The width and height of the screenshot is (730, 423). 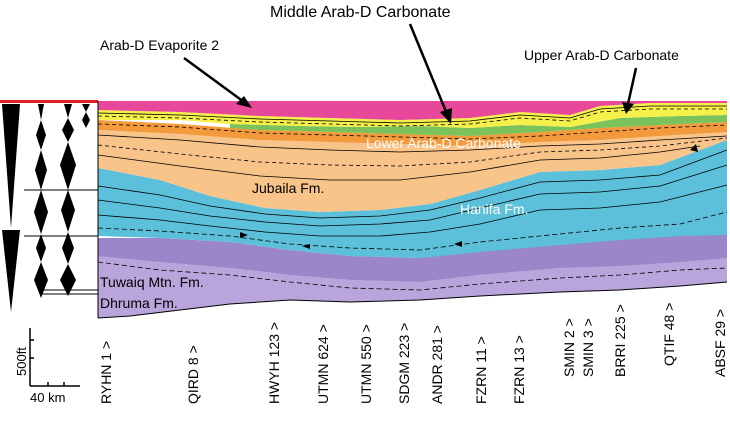 I want to click on well-label: ANDR 281 >, so click(x=437, y=364).